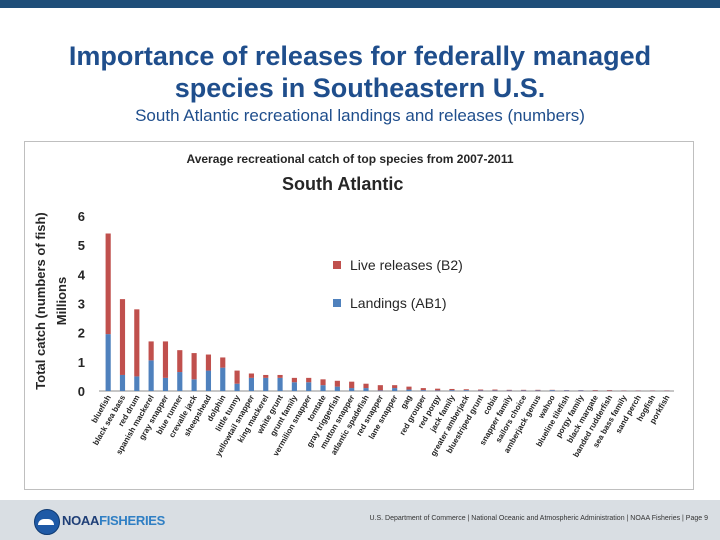 This screenshot has height=540, width=720. What do you see at coordinates (46, 522) in the screenshot?
I see `noaa-logo-wave-icon` at bounding box center [46, 522].